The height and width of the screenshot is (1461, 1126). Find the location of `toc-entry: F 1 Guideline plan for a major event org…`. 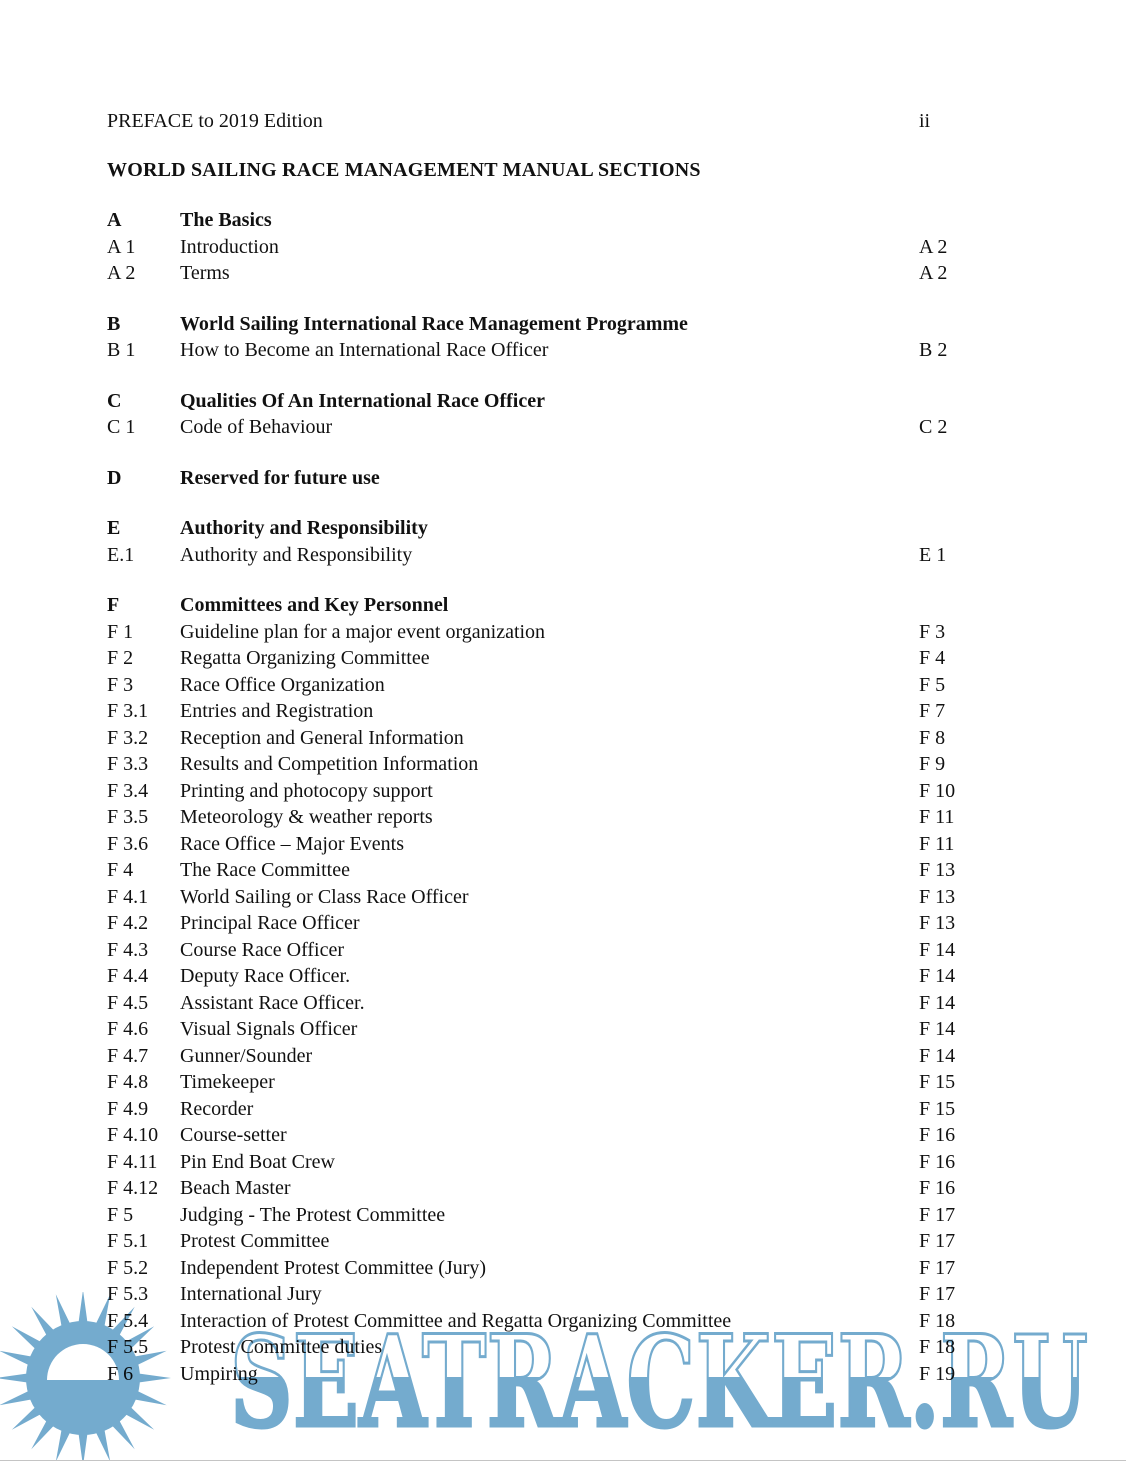

toc-entry: F 1 Guideline plan for a major event org… is located at coordinates (531, 632).